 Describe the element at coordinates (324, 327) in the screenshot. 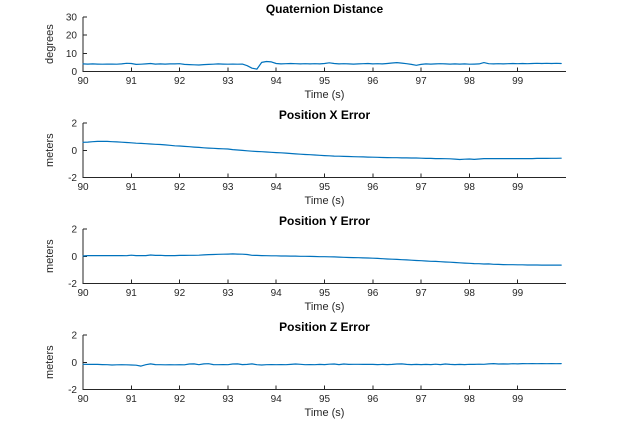

I see `chart-title: Position Z Error` at that location.